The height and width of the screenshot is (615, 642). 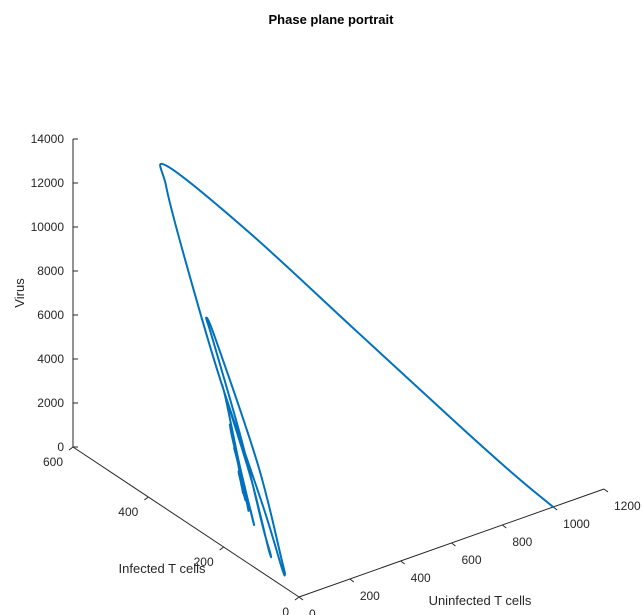 What do you see at coordinates (50, 403) in the screenshot?
I see `z-tick-label: 2000` at bounding box center [50, 403].